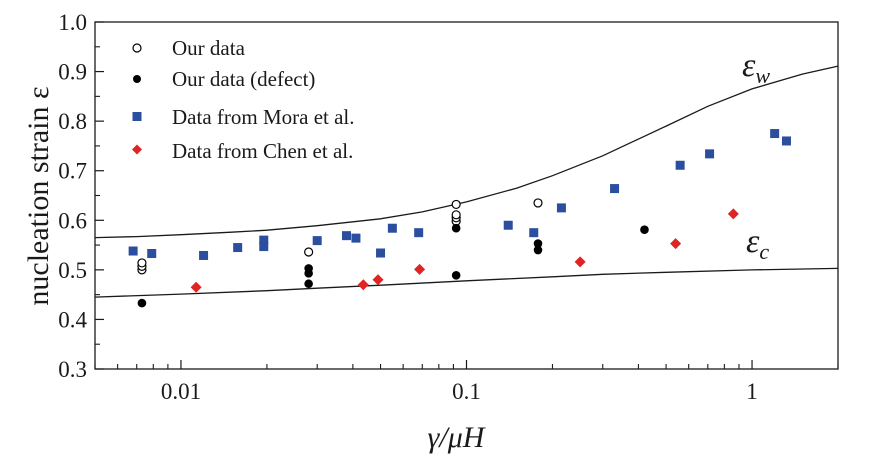 The width and height of the screenshot is (879, 462). I want to click on curve-label-epsilon-w: εw, so click(756, 67).